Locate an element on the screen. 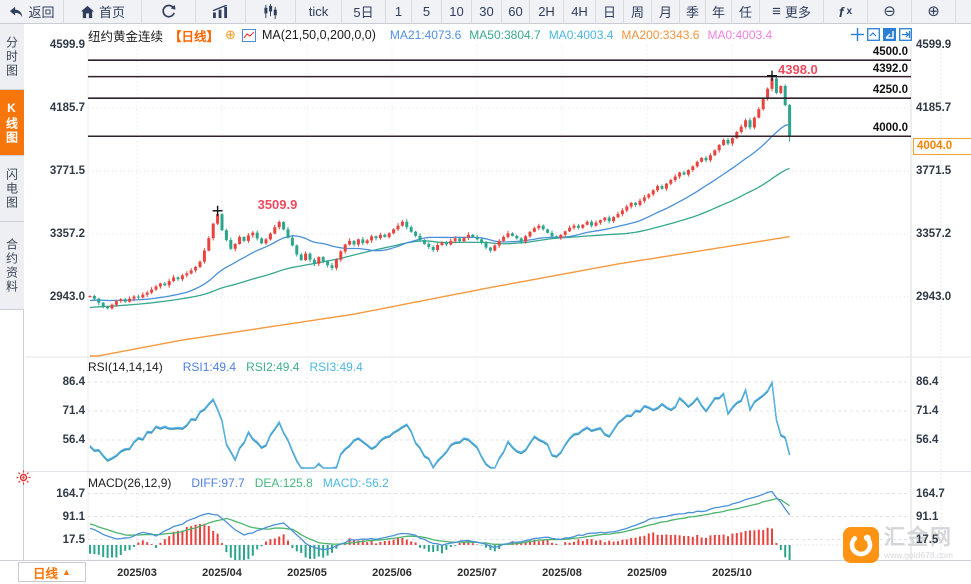 This screenshot has width=971, height=584. price-tick-left-2: 3771.5 is located at coordinates (67, 170).